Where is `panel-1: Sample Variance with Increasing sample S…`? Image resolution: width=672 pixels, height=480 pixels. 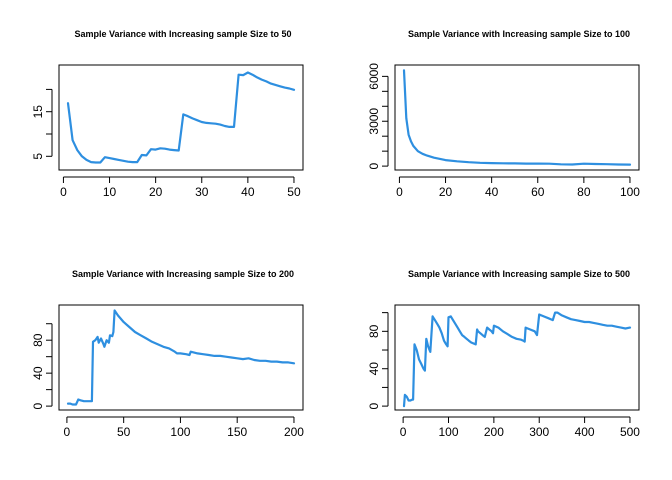
panel-1: Sample Variance with Increasing sample S… is located at coordinates (167, 114).